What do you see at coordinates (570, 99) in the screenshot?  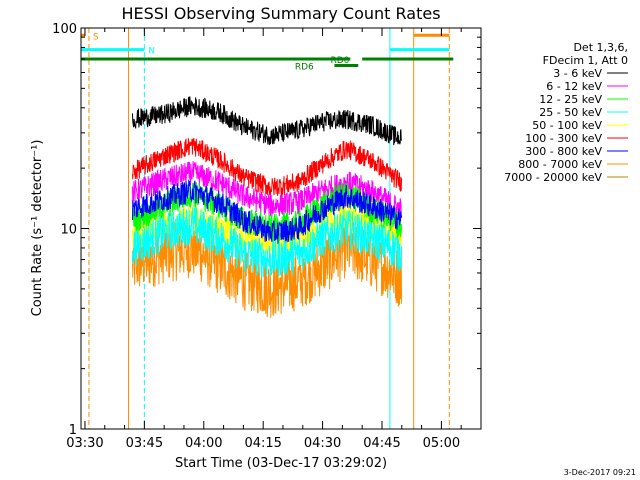 I see `legend-label-2: 12 - 25 keV` at bounding box center [570, 99].